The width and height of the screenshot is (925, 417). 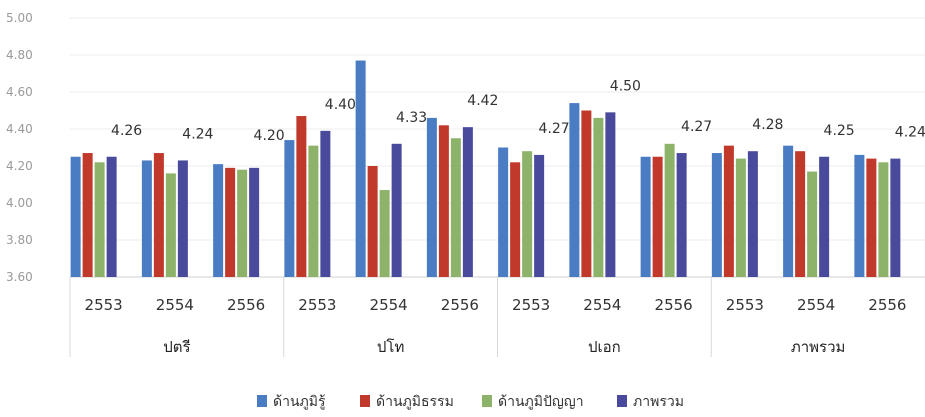 What do you see at coordinates (482, 101) in the screenshot?
I see `data-label: 4.42` at bounding box center [482, 101].